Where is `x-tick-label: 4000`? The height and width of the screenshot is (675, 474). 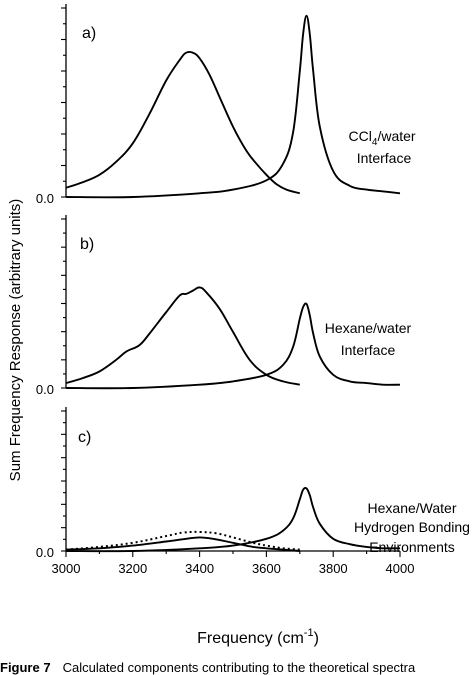
x-tick-label: 4000 is located at coordinates (400, 568).